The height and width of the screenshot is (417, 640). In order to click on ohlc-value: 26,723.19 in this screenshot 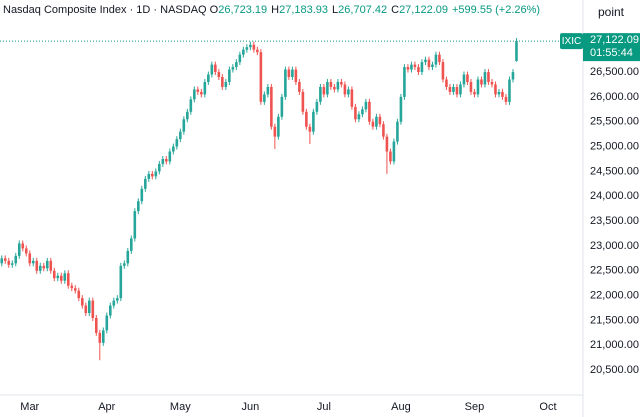, I will do `click(243, 10)`.